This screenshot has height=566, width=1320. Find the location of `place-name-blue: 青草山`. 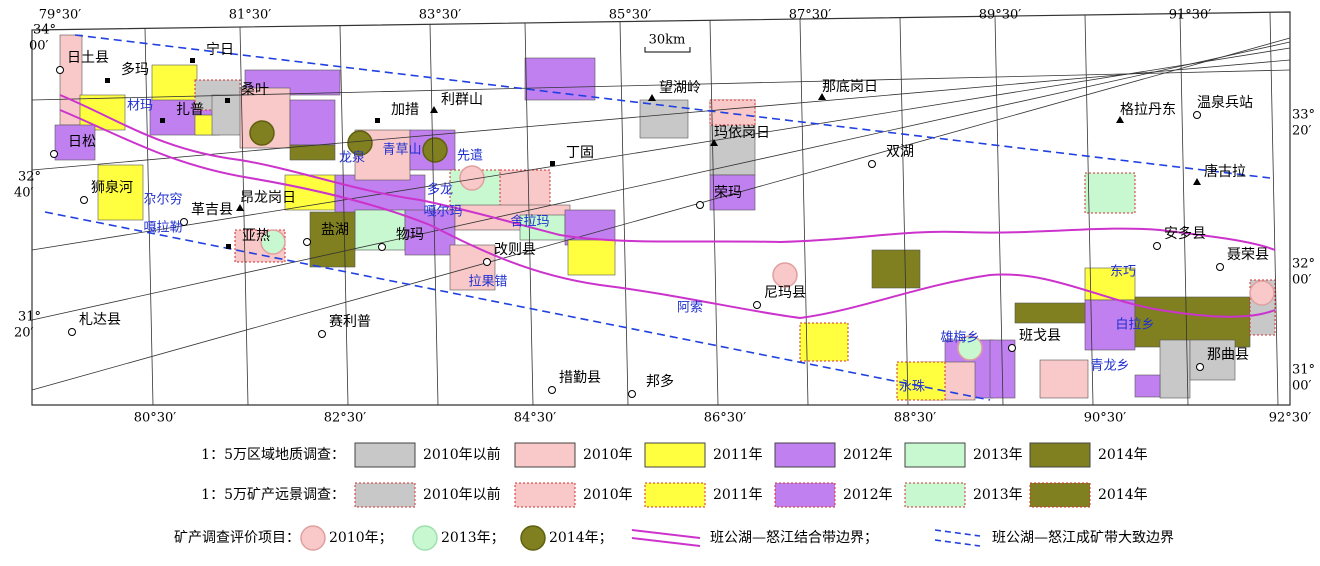

place-name-blue: 青草山 is located at coordinates (401, 150).